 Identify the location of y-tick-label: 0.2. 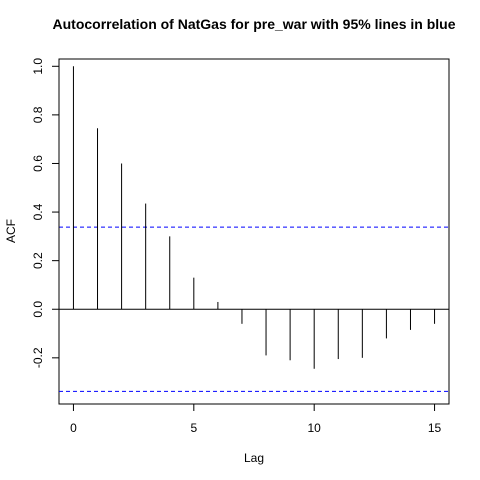
(38, 260).